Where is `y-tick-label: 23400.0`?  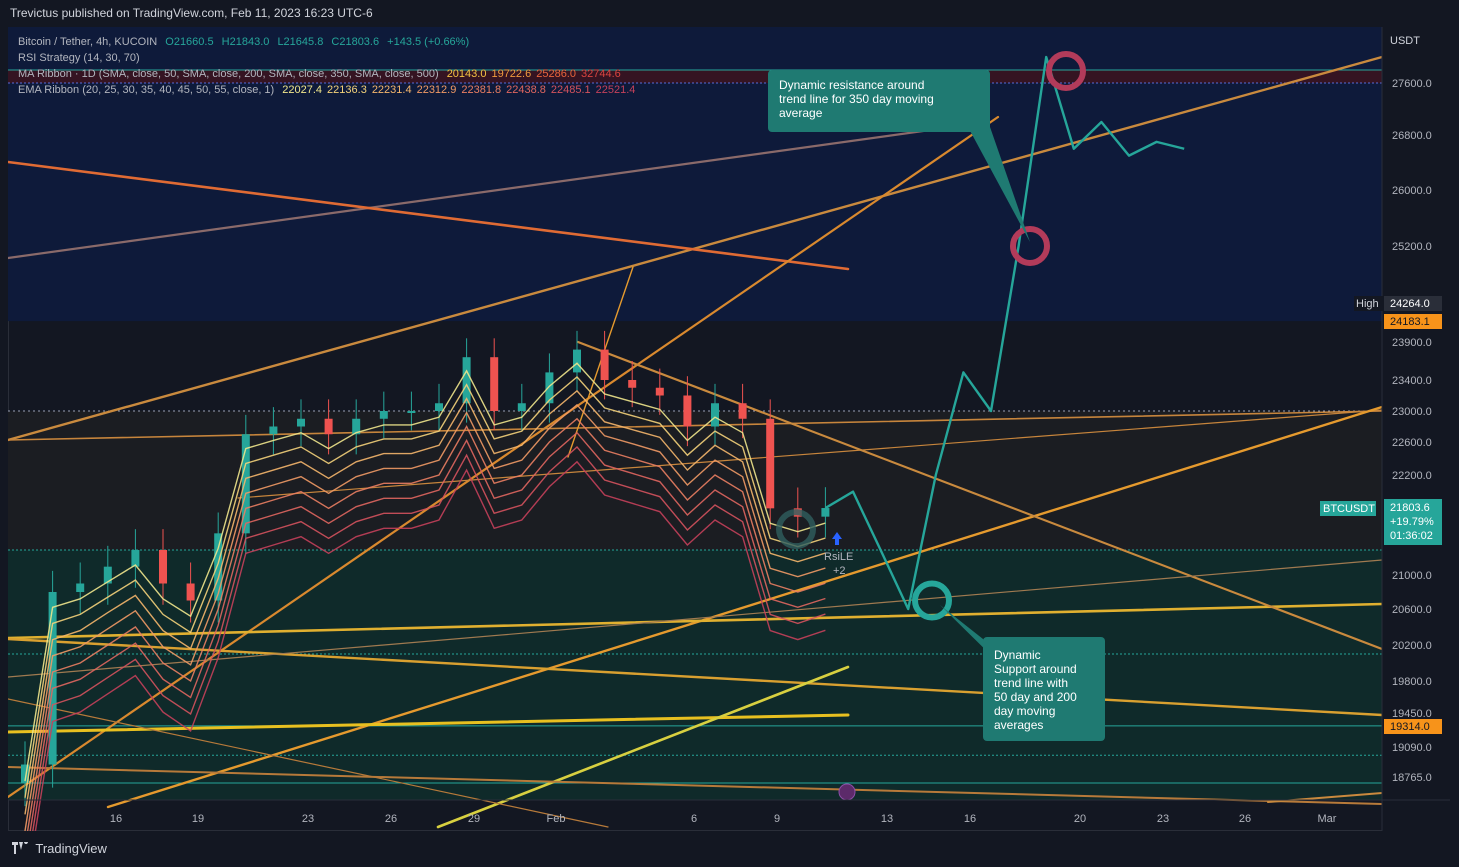
y-tick-label: 23400.0 is located at coordinates (1412, 381).